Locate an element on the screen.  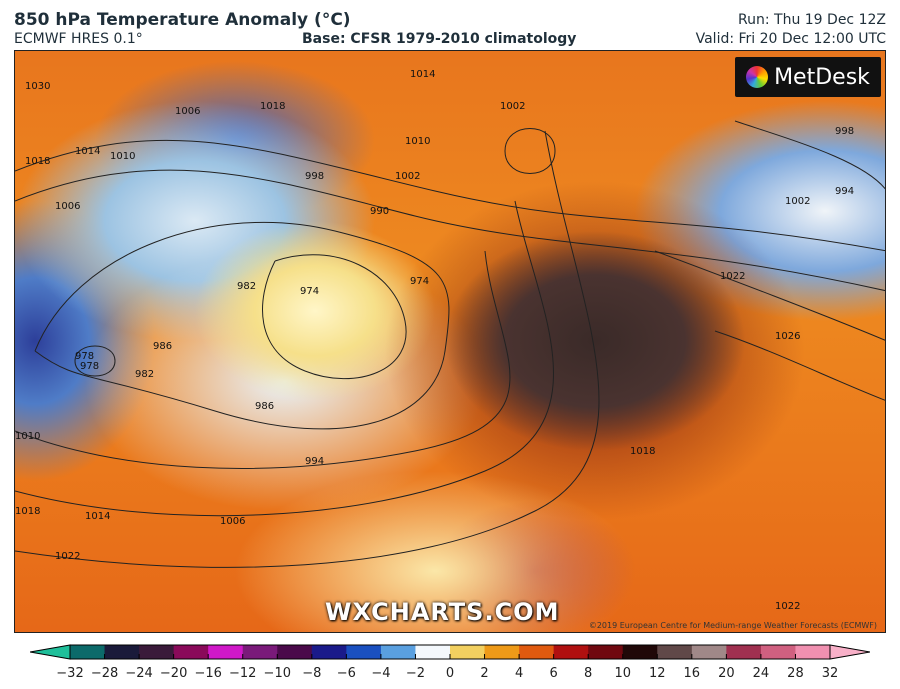
colorbar-tick-label: 2 is located at coordinates (484, 673).